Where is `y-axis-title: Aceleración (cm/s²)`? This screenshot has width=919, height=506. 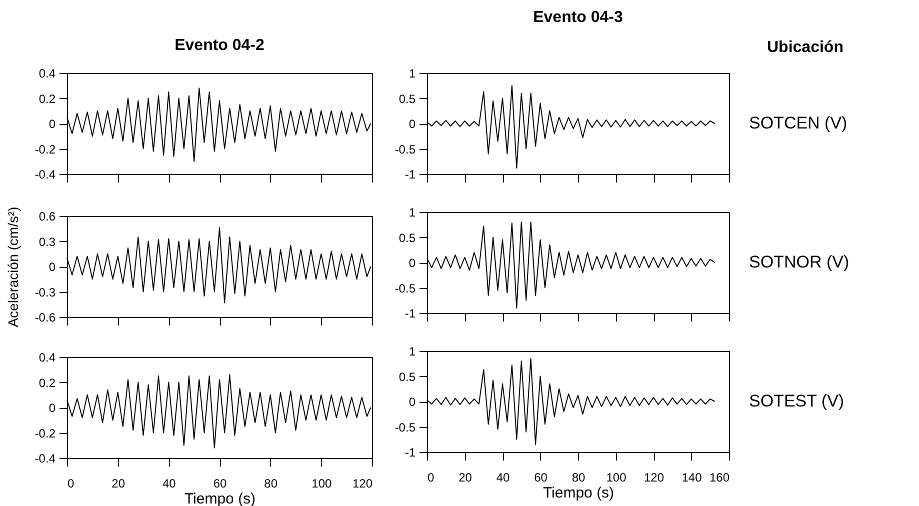 y-axis-title: Aceleración (cm/s²) is located at coordinates (12, 267).